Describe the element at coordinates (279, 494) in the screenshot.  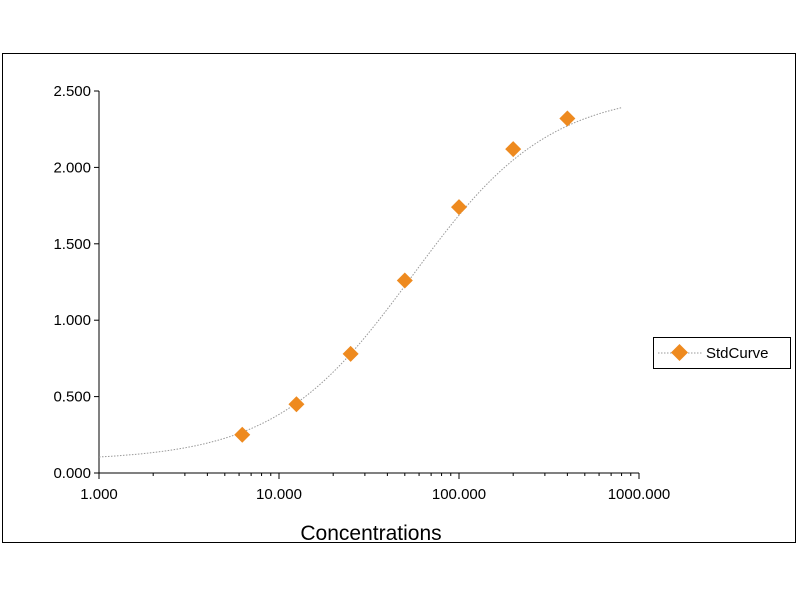
I see `x-tick-label: 10.000` at that location.